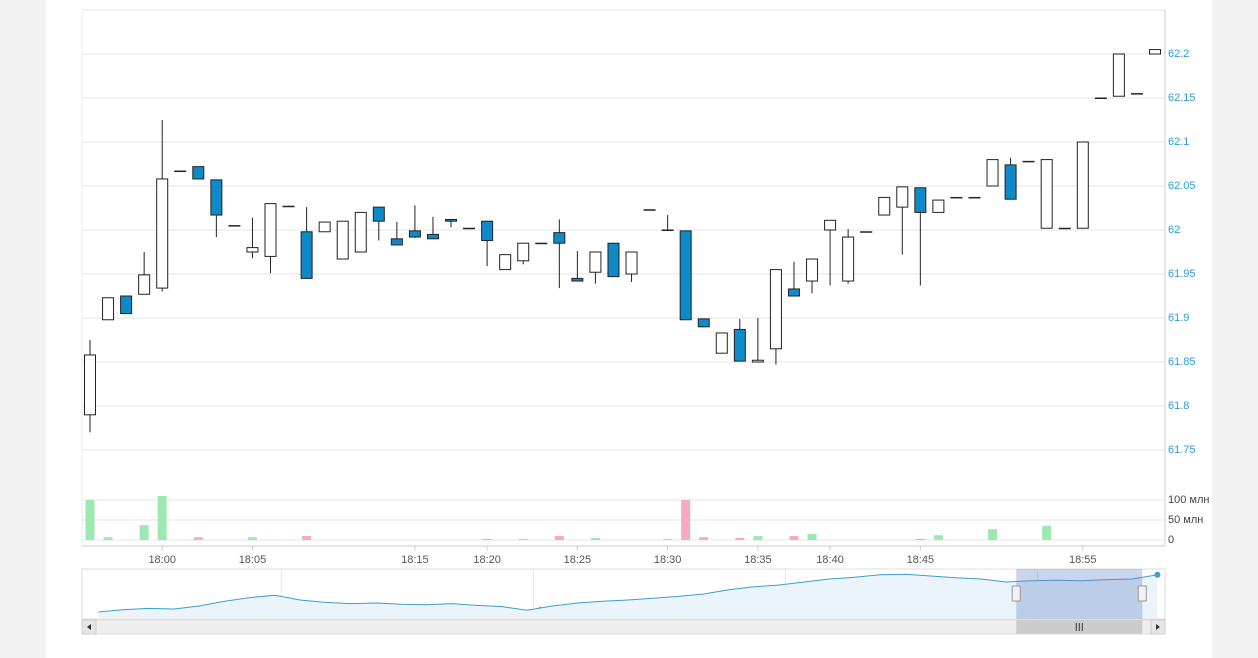 The width and height of the screenshot is (1258, 658). What do you see at coordinates (1157, 574) in the screenshot?
I see `nav-point` at bounding box center [1157, 574].